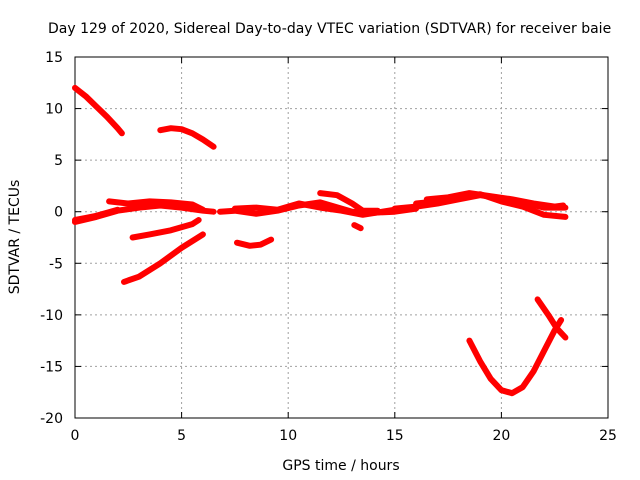 The width and height of the screenshot is (640, 480). What do you see at coordinates (58, 161) in the screenshot?
I see `y-tick-label: 5` at bounding box center [58, 161].